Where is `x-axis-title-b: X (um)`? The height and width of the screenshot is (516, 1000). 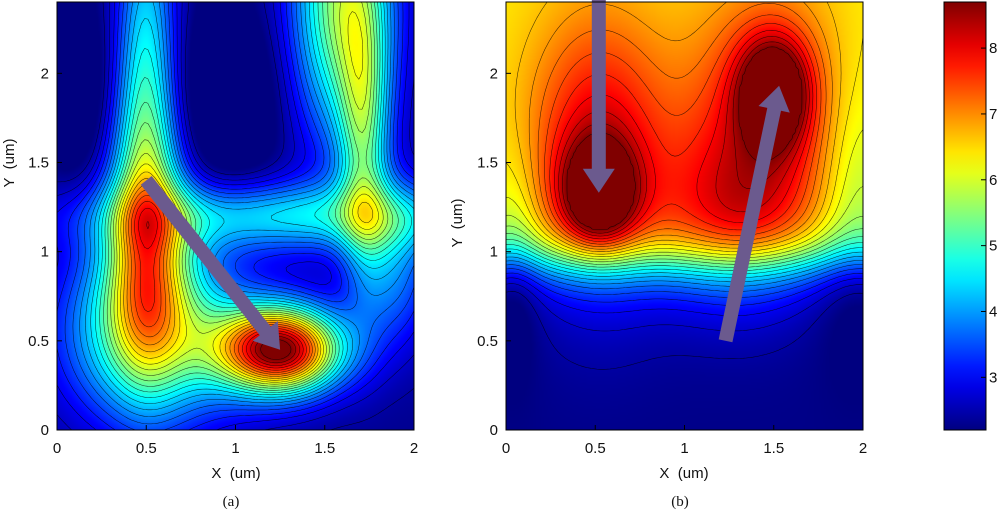 x-axis-title-b: X (um) is located at coordinates (683, 473).